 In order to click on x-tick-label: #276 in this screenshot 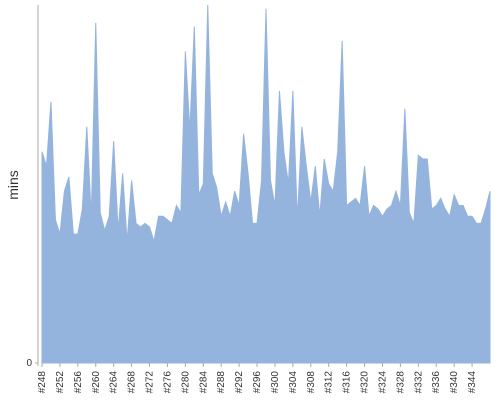, I will do `click(167, 382)`.